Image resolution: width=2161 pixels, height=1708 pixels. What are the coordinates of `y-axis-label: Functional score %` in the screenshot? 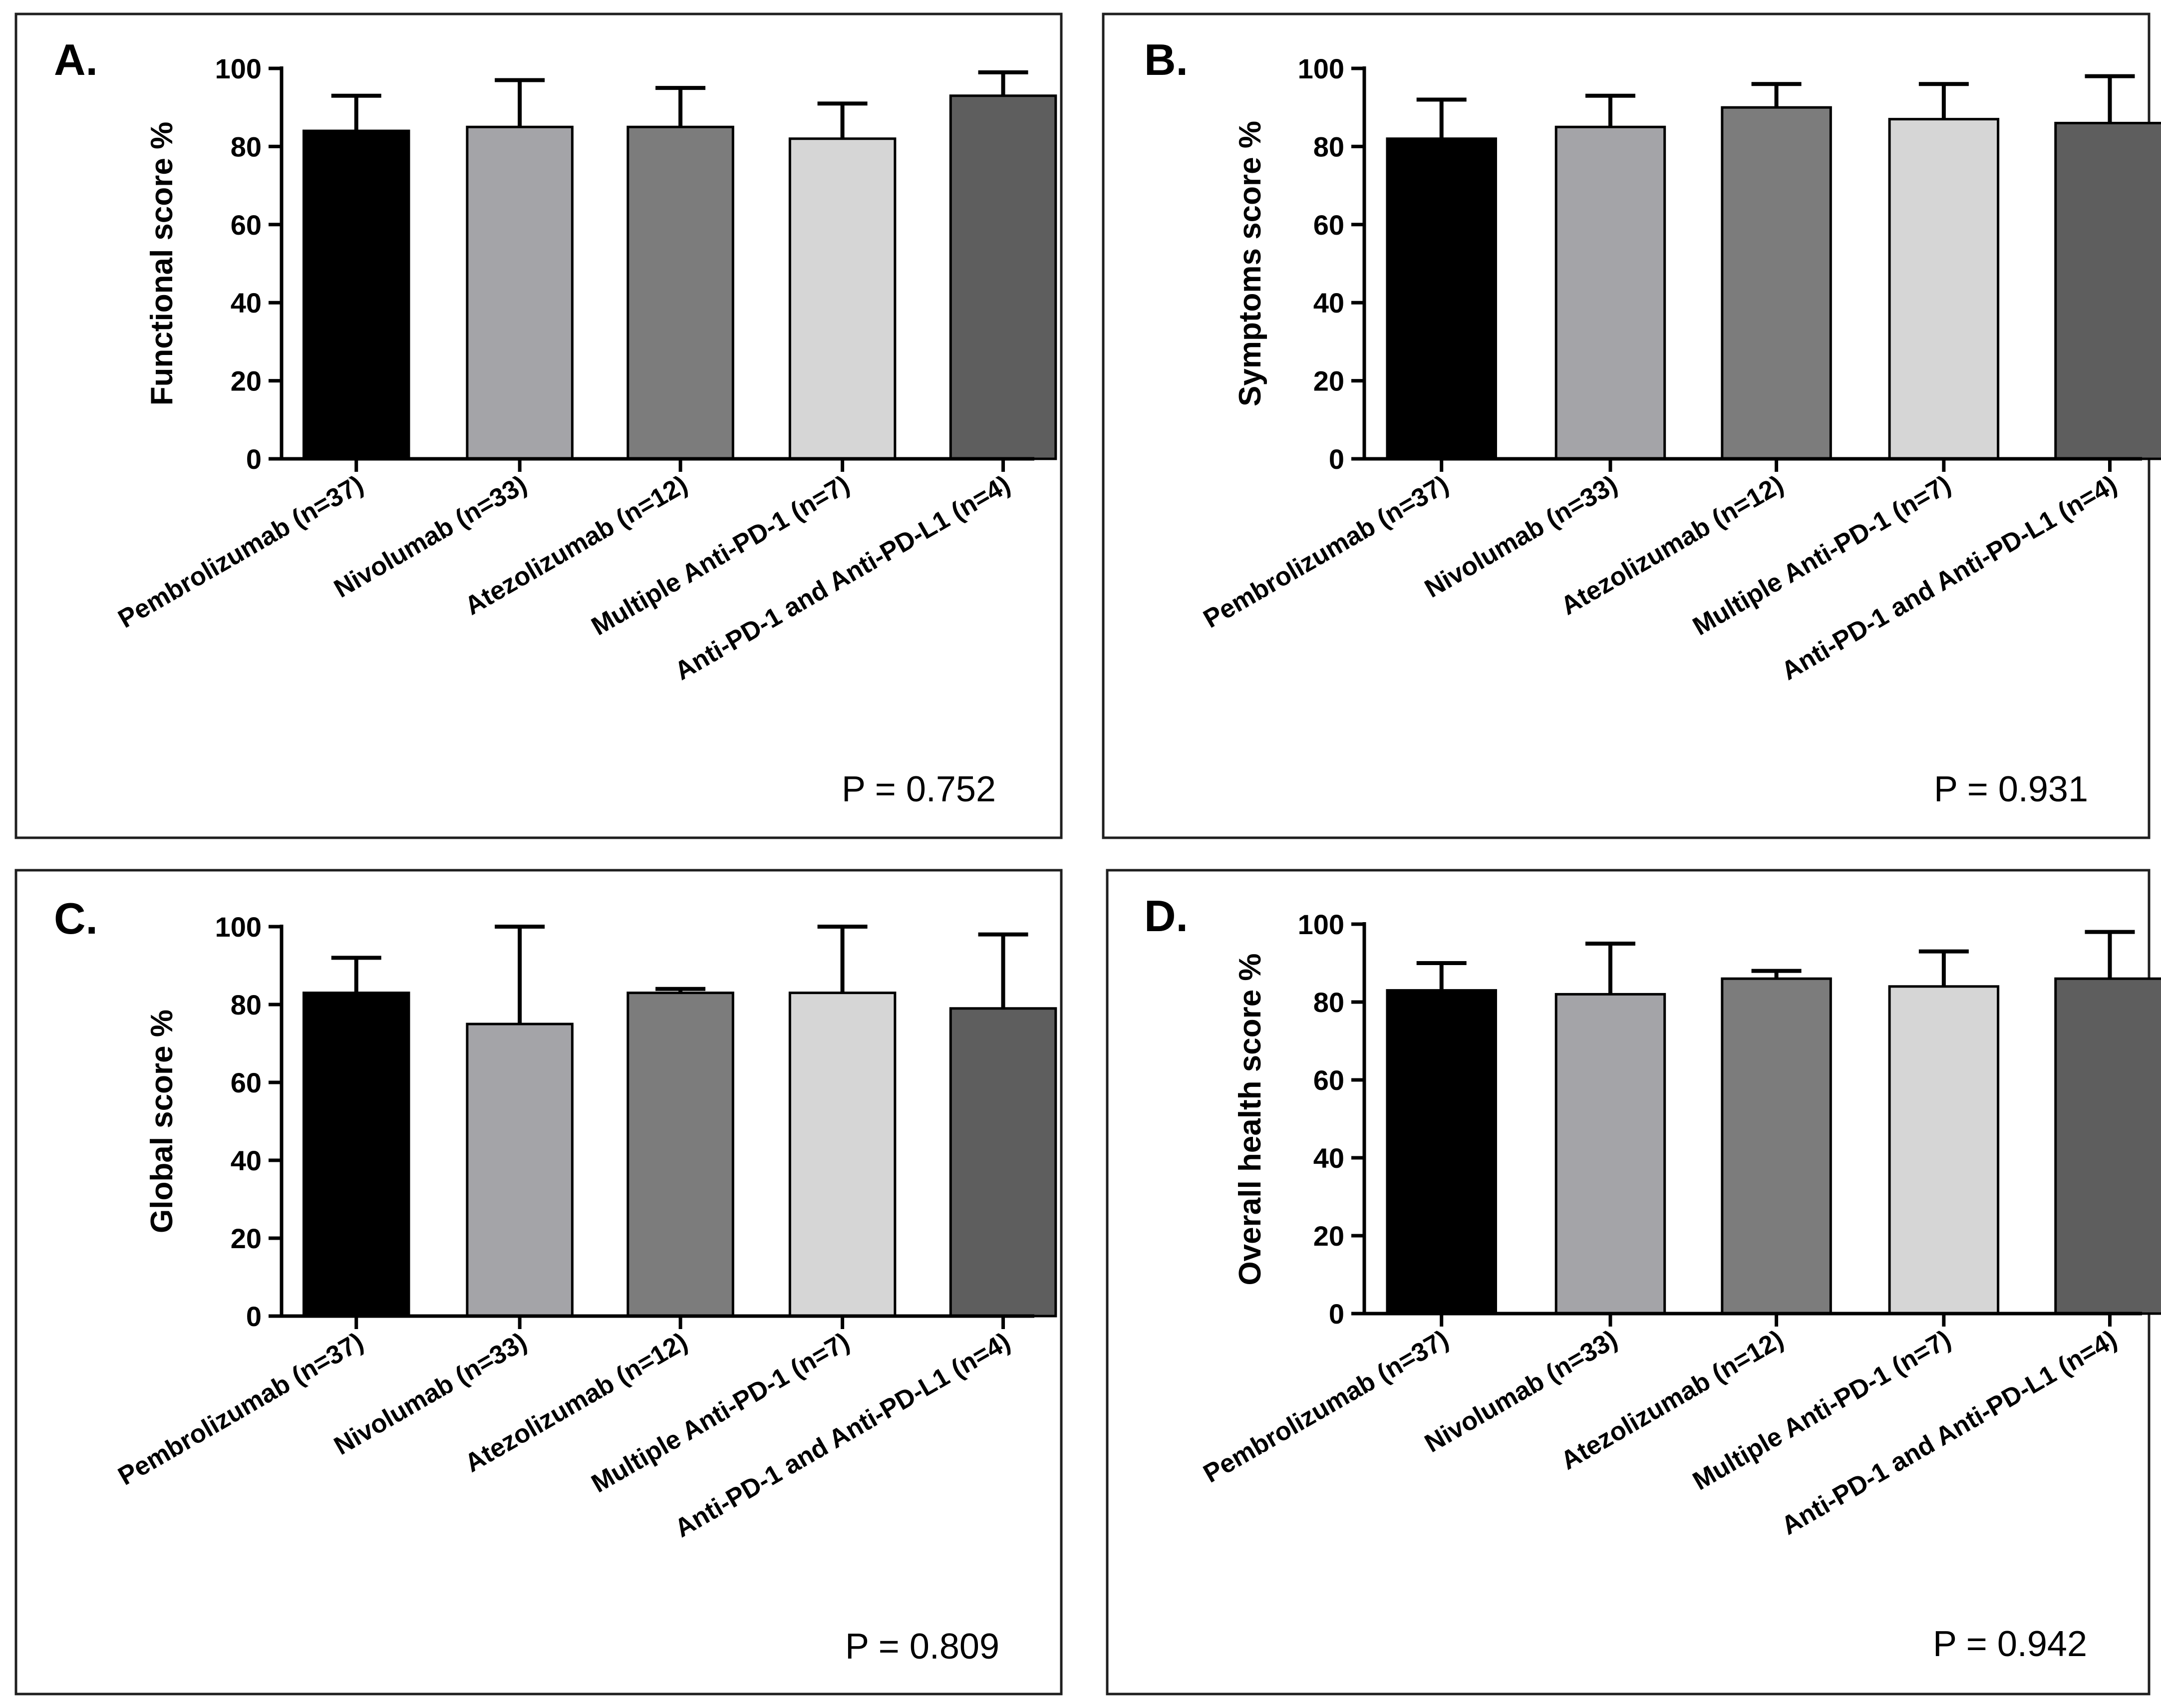 It's located at (162, 263).